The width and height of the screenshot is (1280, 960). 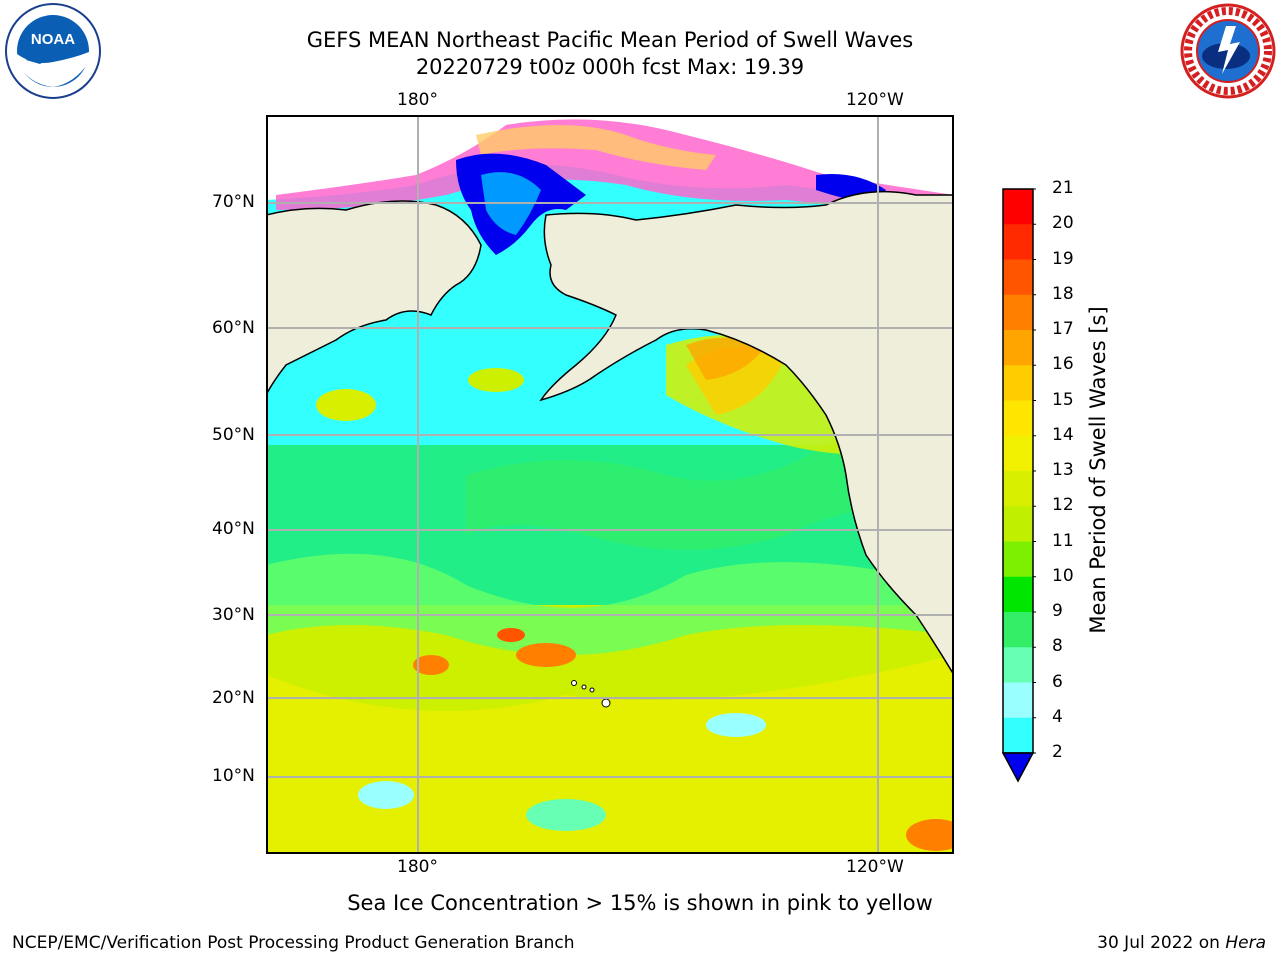 What do you see at coordinates (1063, 434) in the screenshot?
I see `colorbar-tick-label: 14` at bounding box center [1063, 434].